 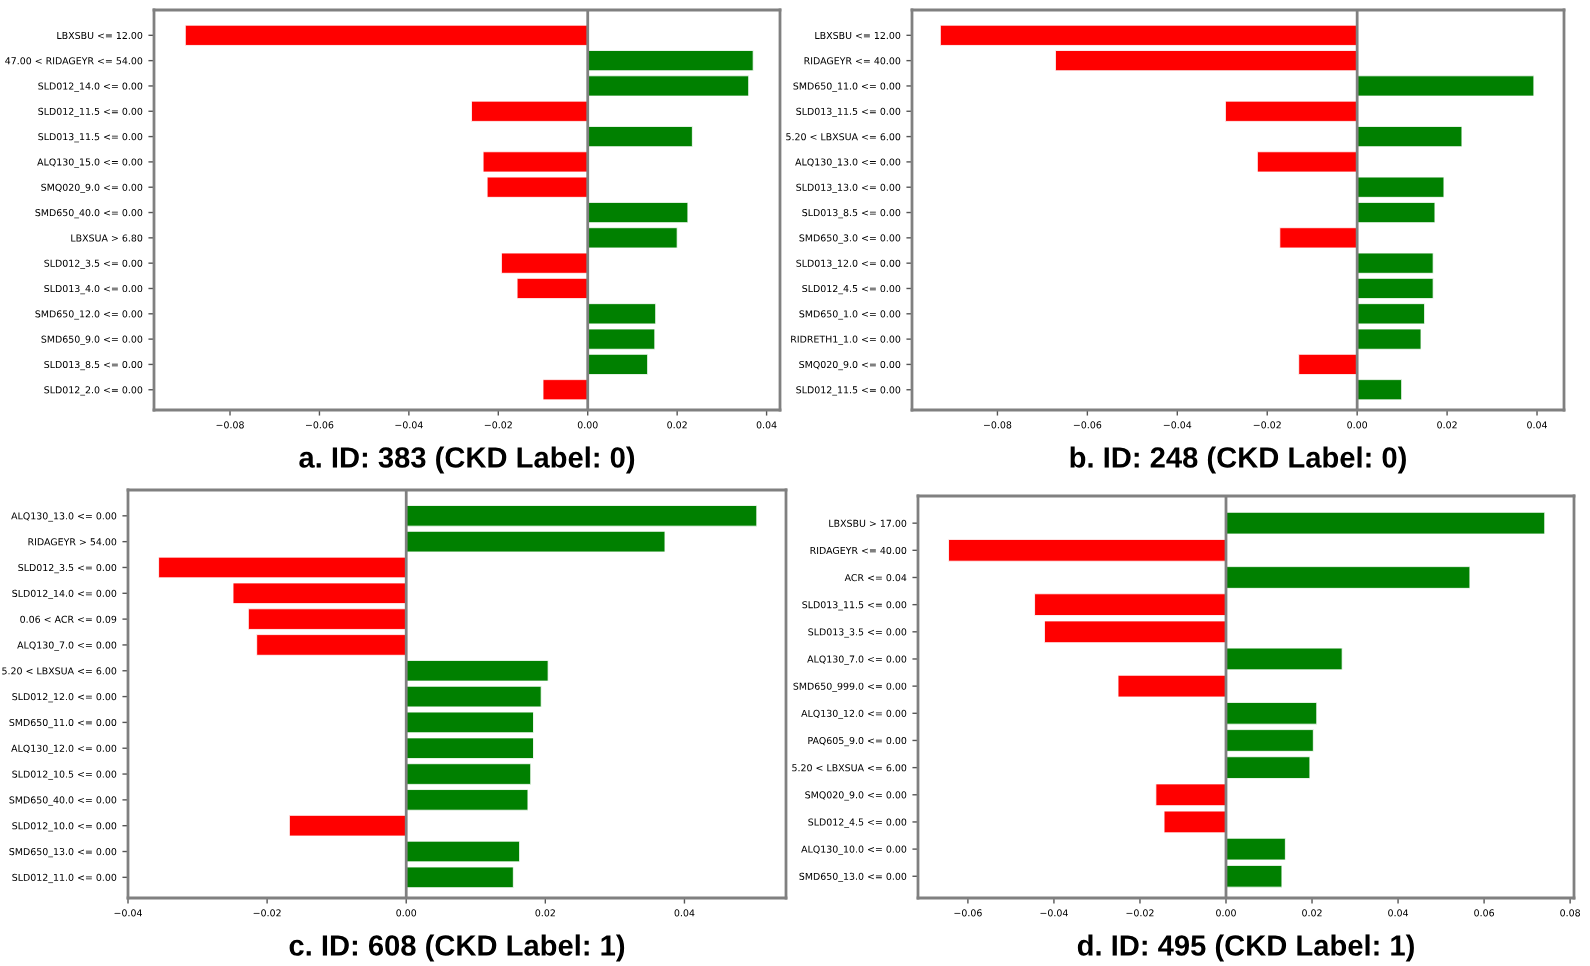 What do you see at coordinates (467, 460) in the screenshot?
I see `text: a. ID: 383 (CKD Label: 0)` at bounding box center [467, 460].